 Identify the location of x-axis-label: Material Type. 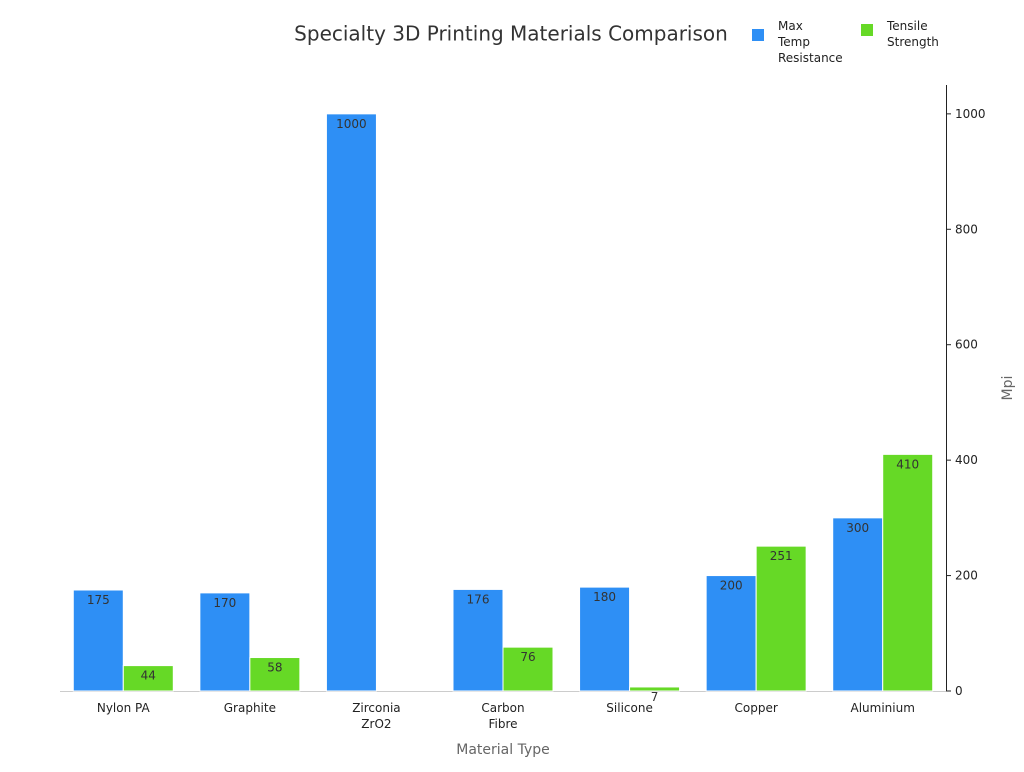
(502, 750).